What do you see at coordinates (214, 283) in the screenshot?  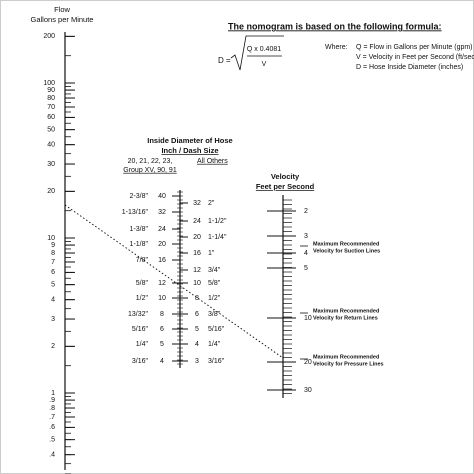 I see `diameter-inch-right: 5/8"` at bounding box center [214, 283].